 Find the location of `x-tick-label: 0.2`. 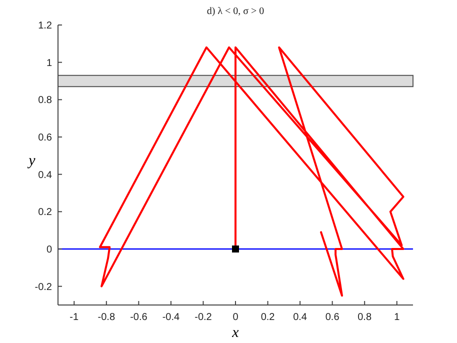

x-tick-label: 0.2 is located at coordinates (268, 317).